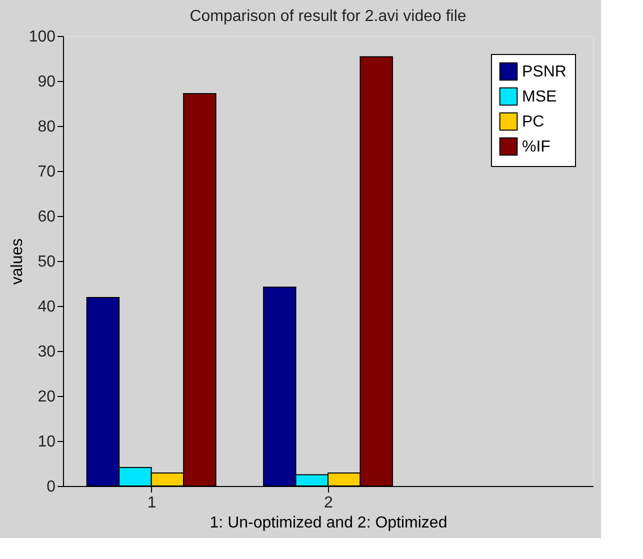  What do you see at coordinates (329, 523) in the screenshot?
I see `x-axis-title: 1: Un-optimized and 2: Optimized` at bounding box center [329, 523].